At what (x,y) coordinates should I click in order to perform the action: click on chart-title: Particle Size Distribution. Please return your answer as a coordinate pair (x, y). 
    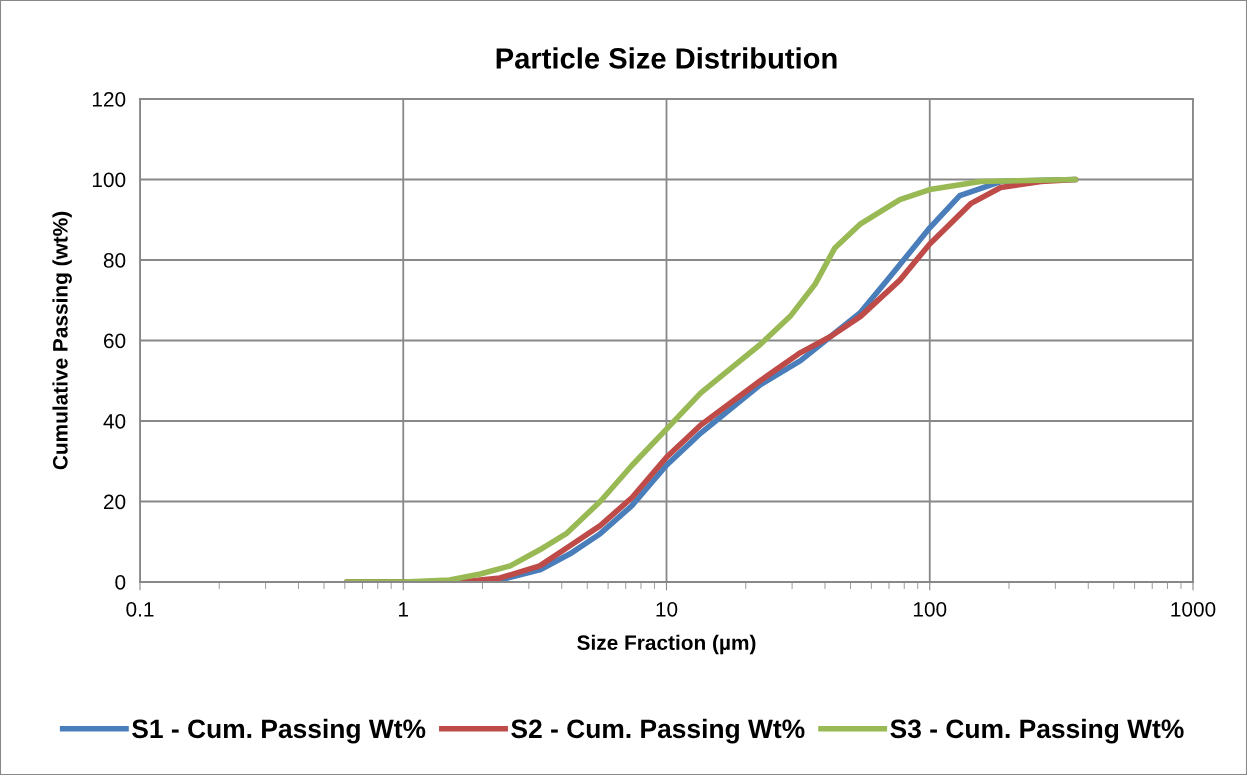
    Looking at the image, I should click on (666, 58).